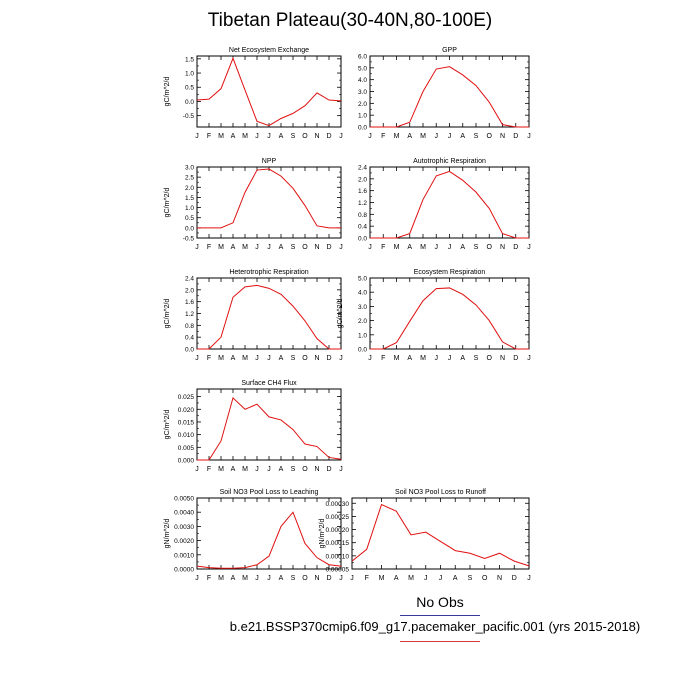  I want to click on y-tick-label: 1.6, so click(362, 191).